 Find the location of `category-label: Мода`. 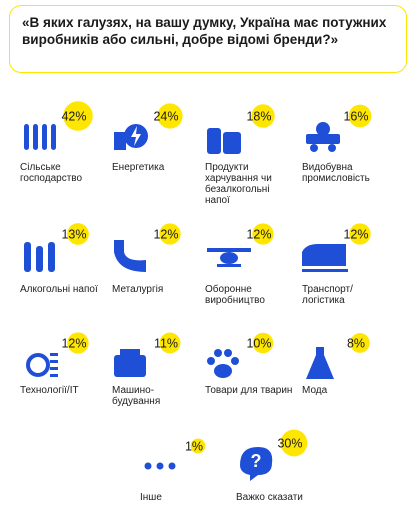

category-label: Мода is located at coordinates (315, 390).